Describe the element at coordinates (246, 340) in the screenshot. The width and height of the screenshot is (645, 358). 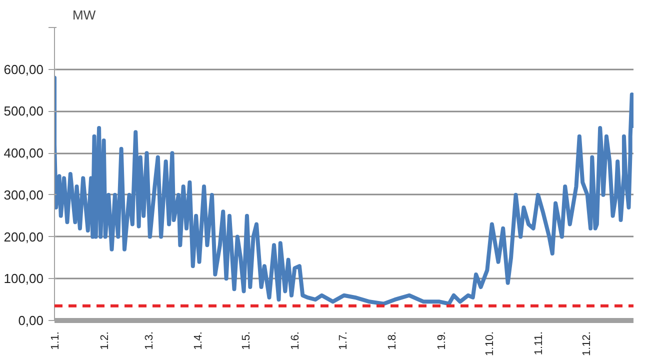
I see `x-tick-label: 1.5.` at that location.